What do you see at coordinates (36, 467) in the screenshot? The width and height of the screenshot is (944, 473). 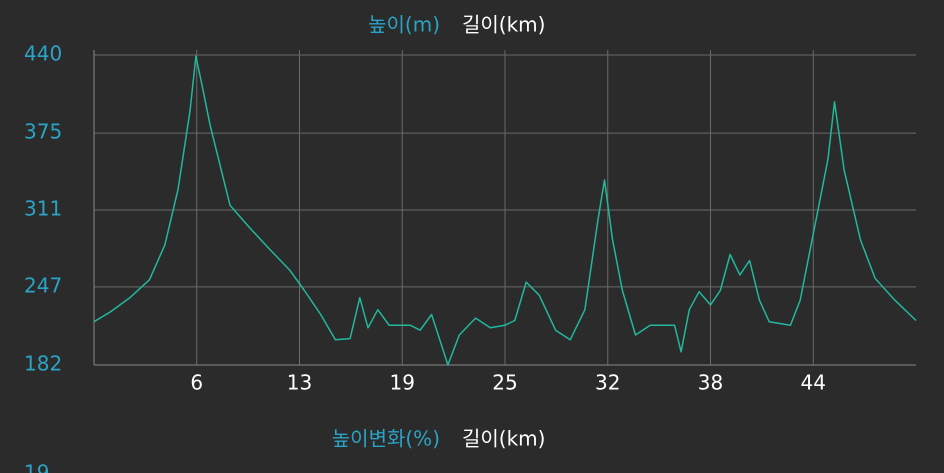 I see `y-tick-label: 19` at bounding box center [36, 467].